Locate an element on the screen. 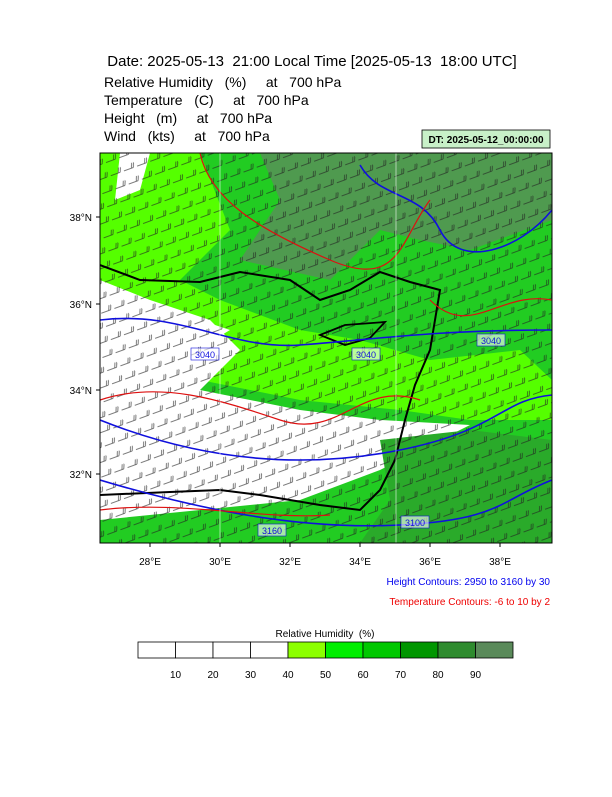 The height and width of the screenshot is (797, 612). lon-label: 30°E is located at coordinates (220, 562).